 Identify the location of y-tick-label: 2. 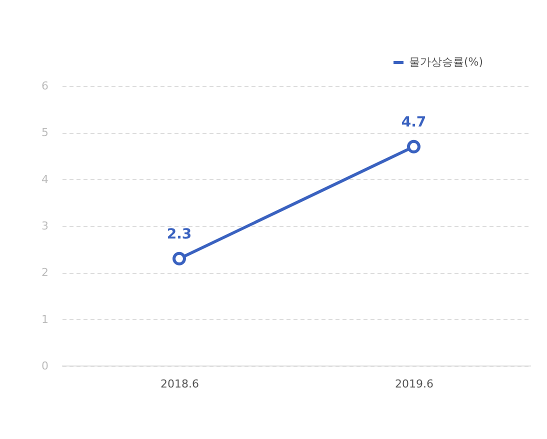
(45, 273).